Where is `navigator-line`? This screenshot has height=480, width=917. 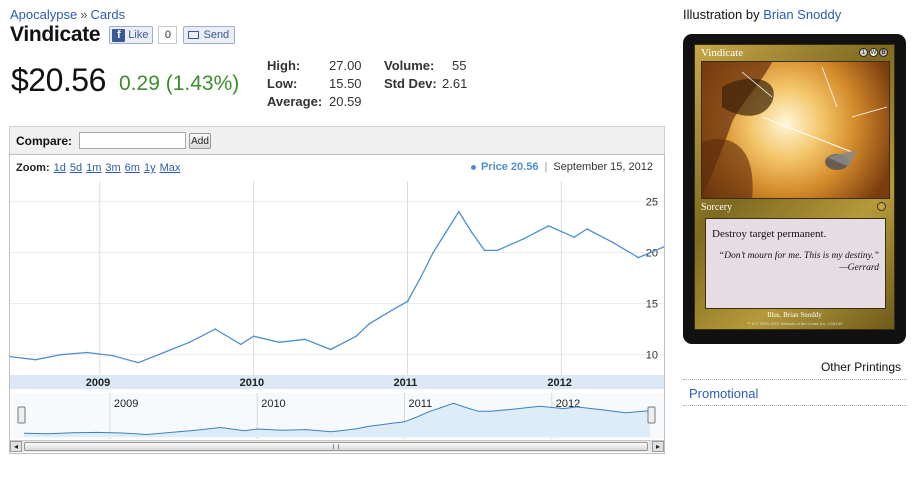 navigator-line is located at coordinates (337, 419).